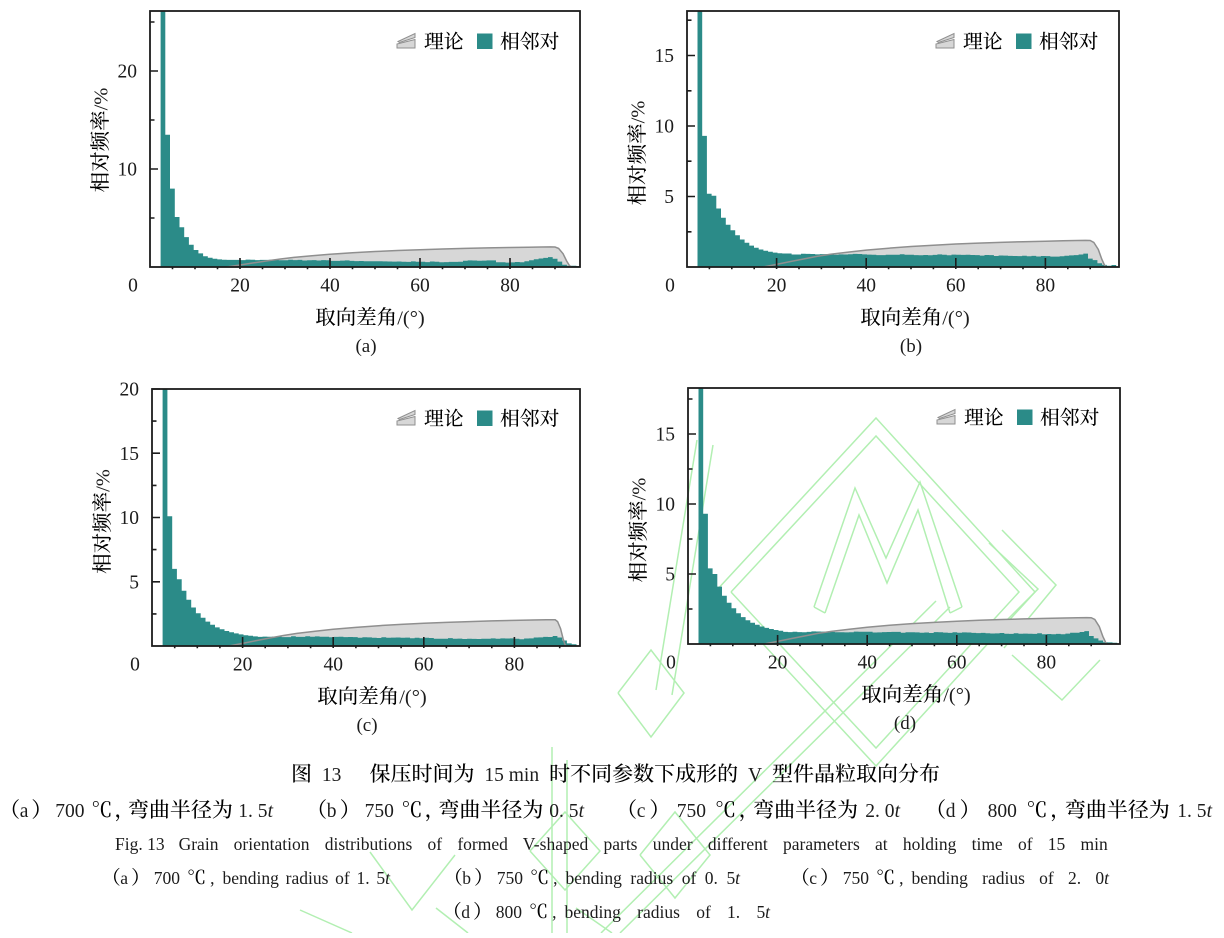 This screenshot has width=1224, height=938. I want to click on svg-text: (a), so click(365, 346).